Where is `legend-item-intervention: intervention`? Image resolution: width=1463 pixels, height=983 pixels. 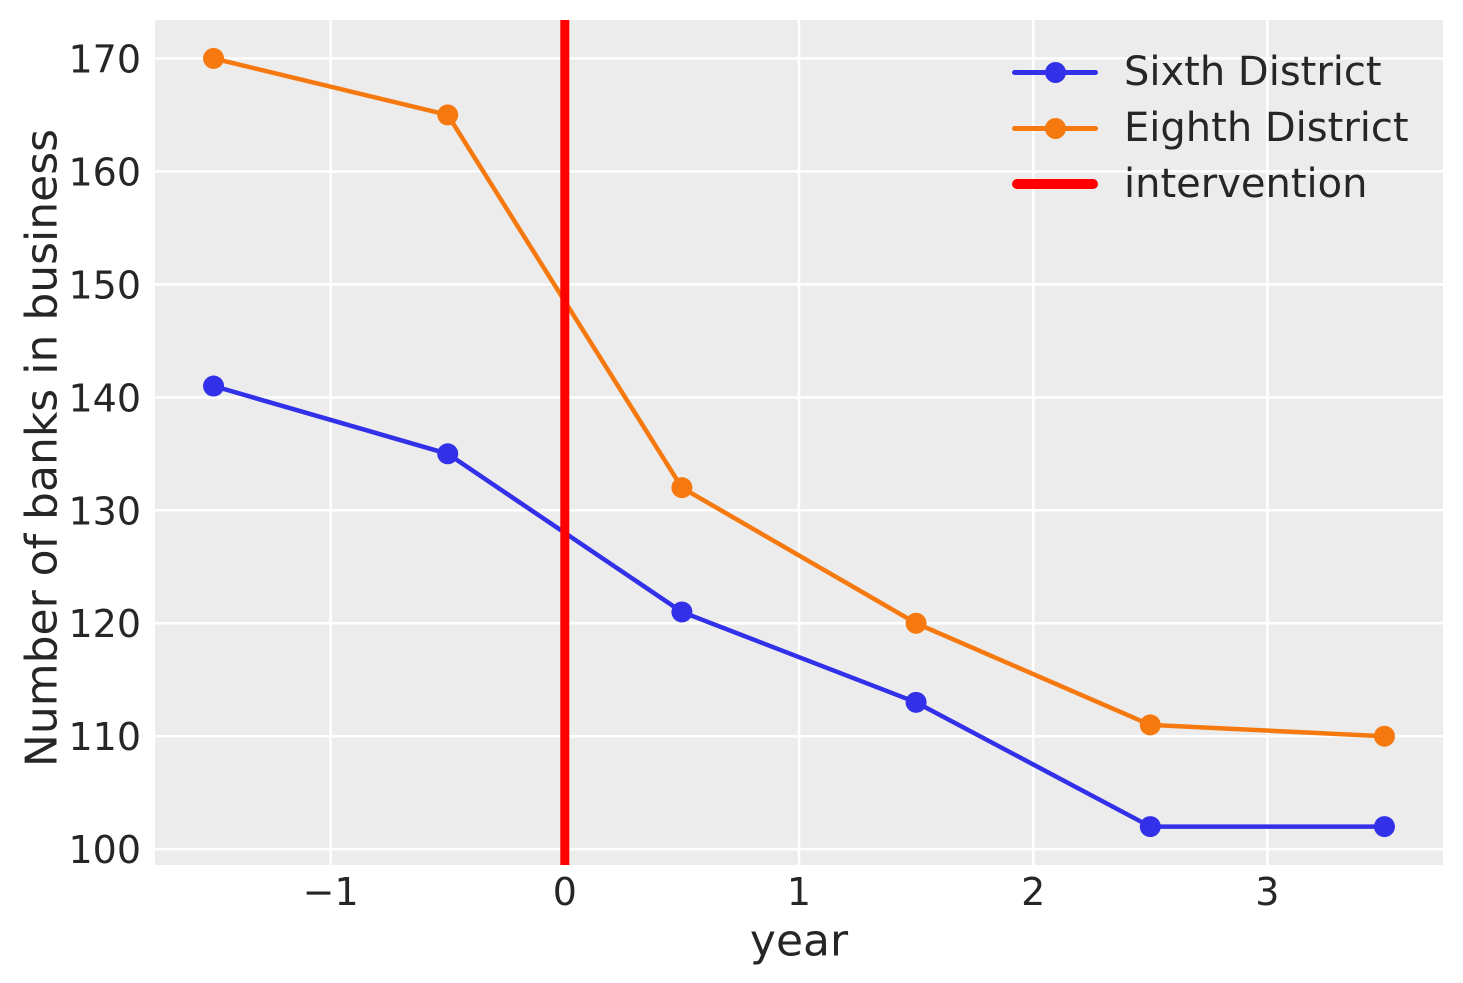 legend-item-intervention: intervention is located at coordinates (1210, 184).